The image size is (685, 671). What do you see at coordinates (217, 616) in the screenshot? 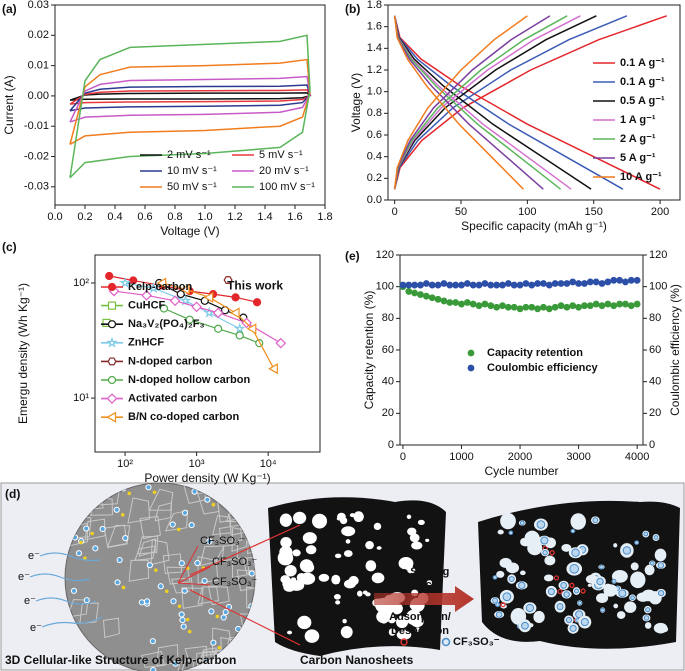
I see `electron` at bounding box center [217, 616].